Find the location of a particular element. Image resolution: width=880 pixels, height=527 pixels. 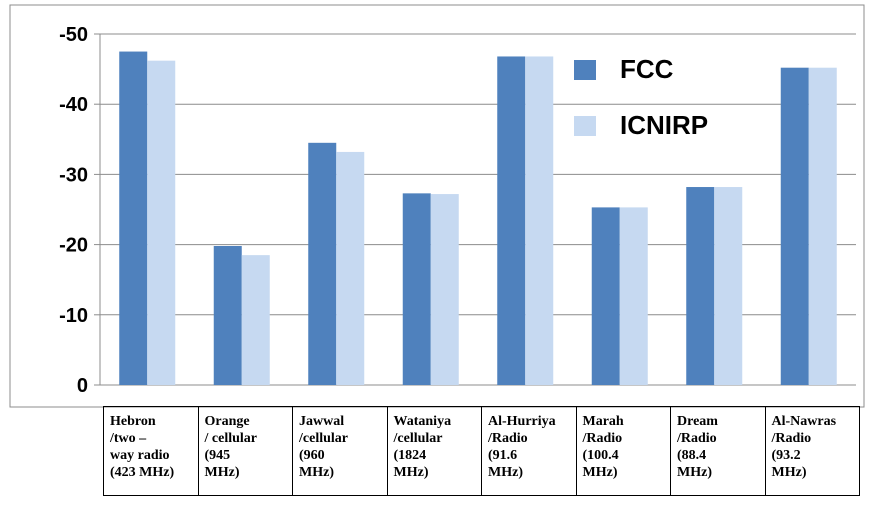

y-tick-label: -30 is located at coordinates (73, 175).